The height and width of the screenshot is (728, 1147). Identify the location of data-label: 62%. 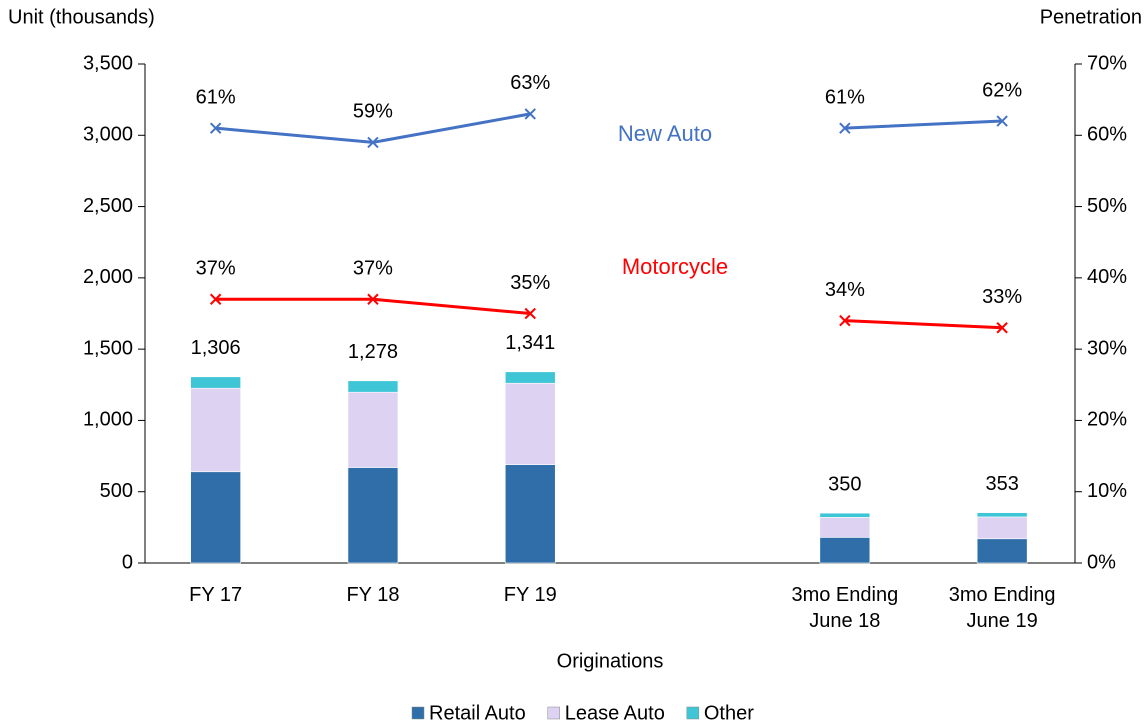
(1002, 90).